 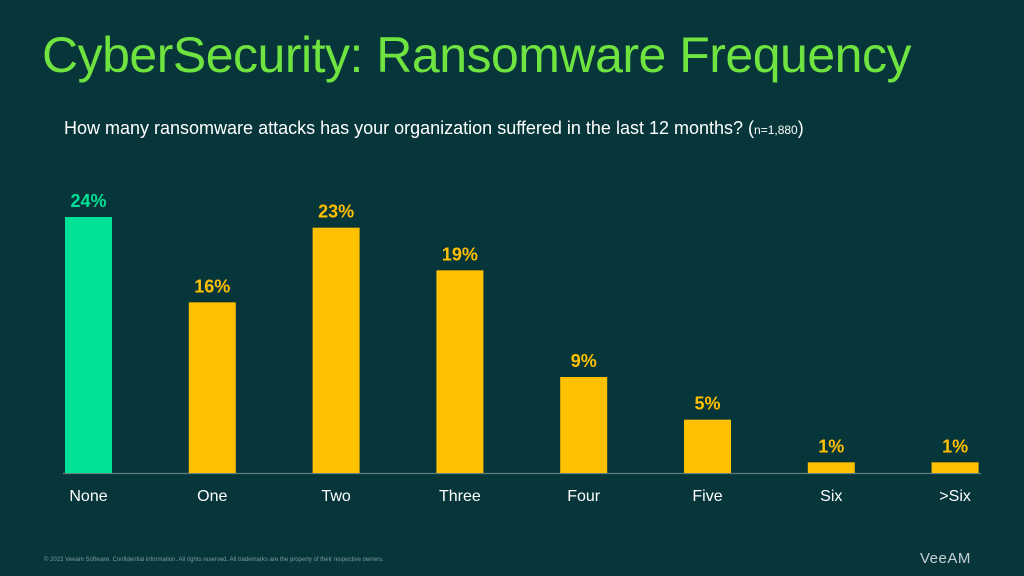 I want to click on x-tick-label-4: Four, so click(x=584, y=496).